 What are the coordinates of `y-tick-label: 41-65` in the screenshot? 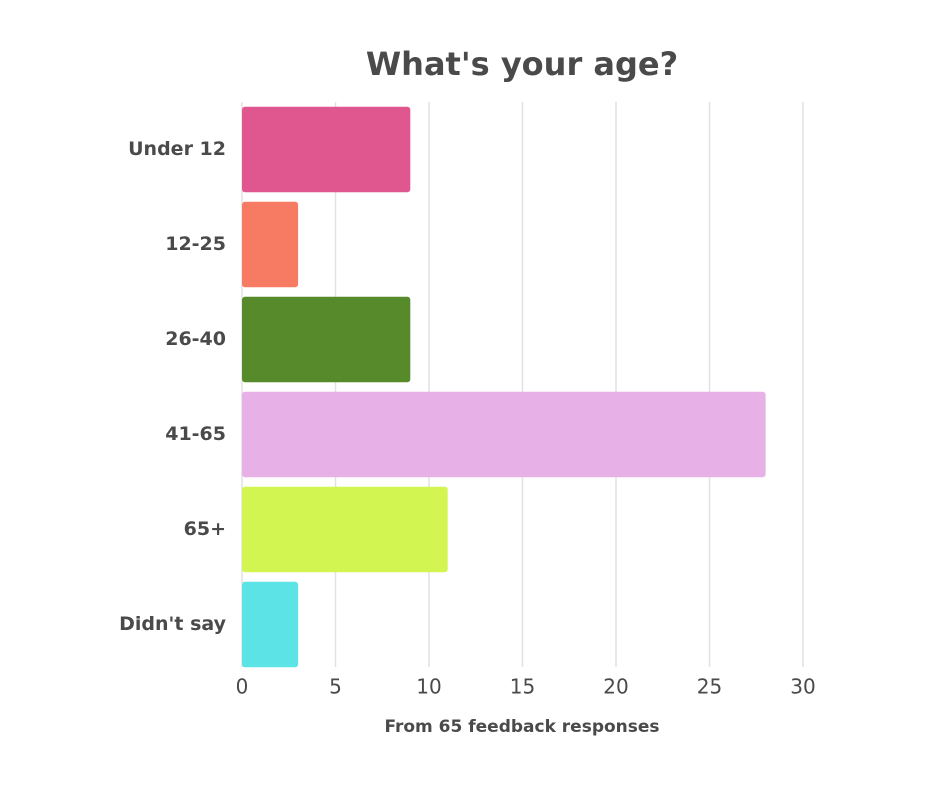 It's located at (195, 434).